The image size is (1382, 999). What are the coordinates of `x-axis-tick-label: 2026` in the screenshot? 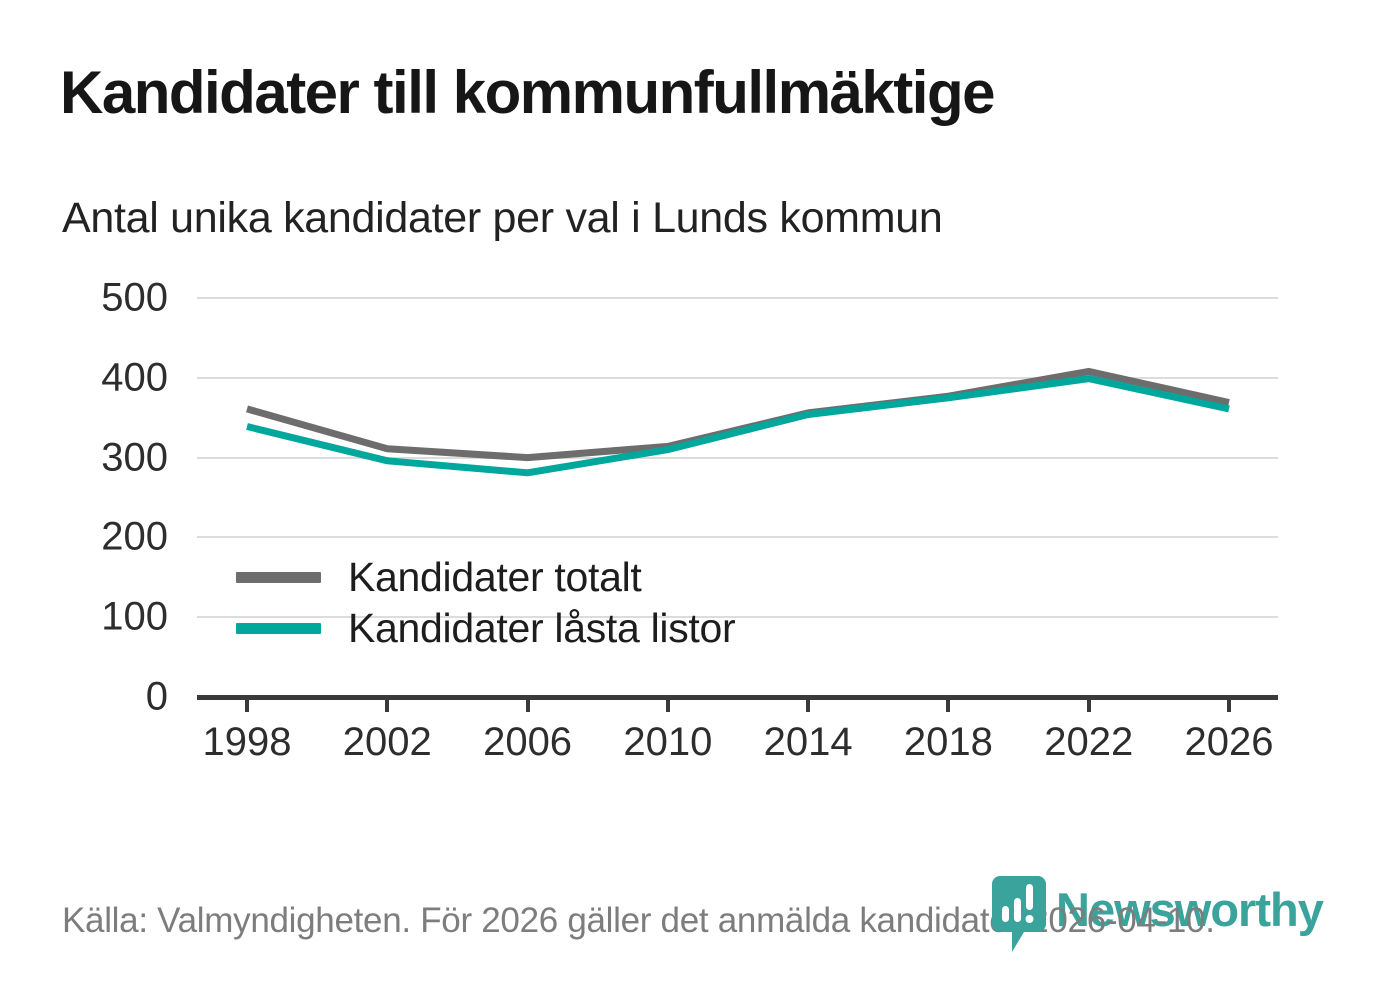 It's located at (1229, 742).